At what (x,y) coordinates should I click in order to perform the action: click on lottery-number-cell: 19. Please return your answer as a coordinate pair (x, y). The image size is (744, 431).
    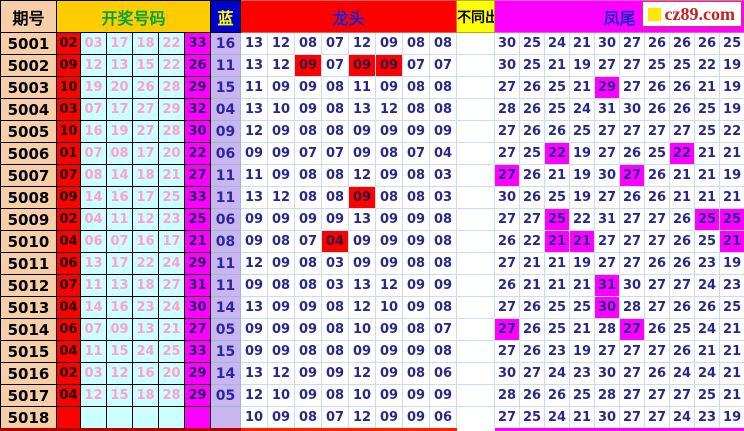
    Looking at the image, I should click on (120, 132).